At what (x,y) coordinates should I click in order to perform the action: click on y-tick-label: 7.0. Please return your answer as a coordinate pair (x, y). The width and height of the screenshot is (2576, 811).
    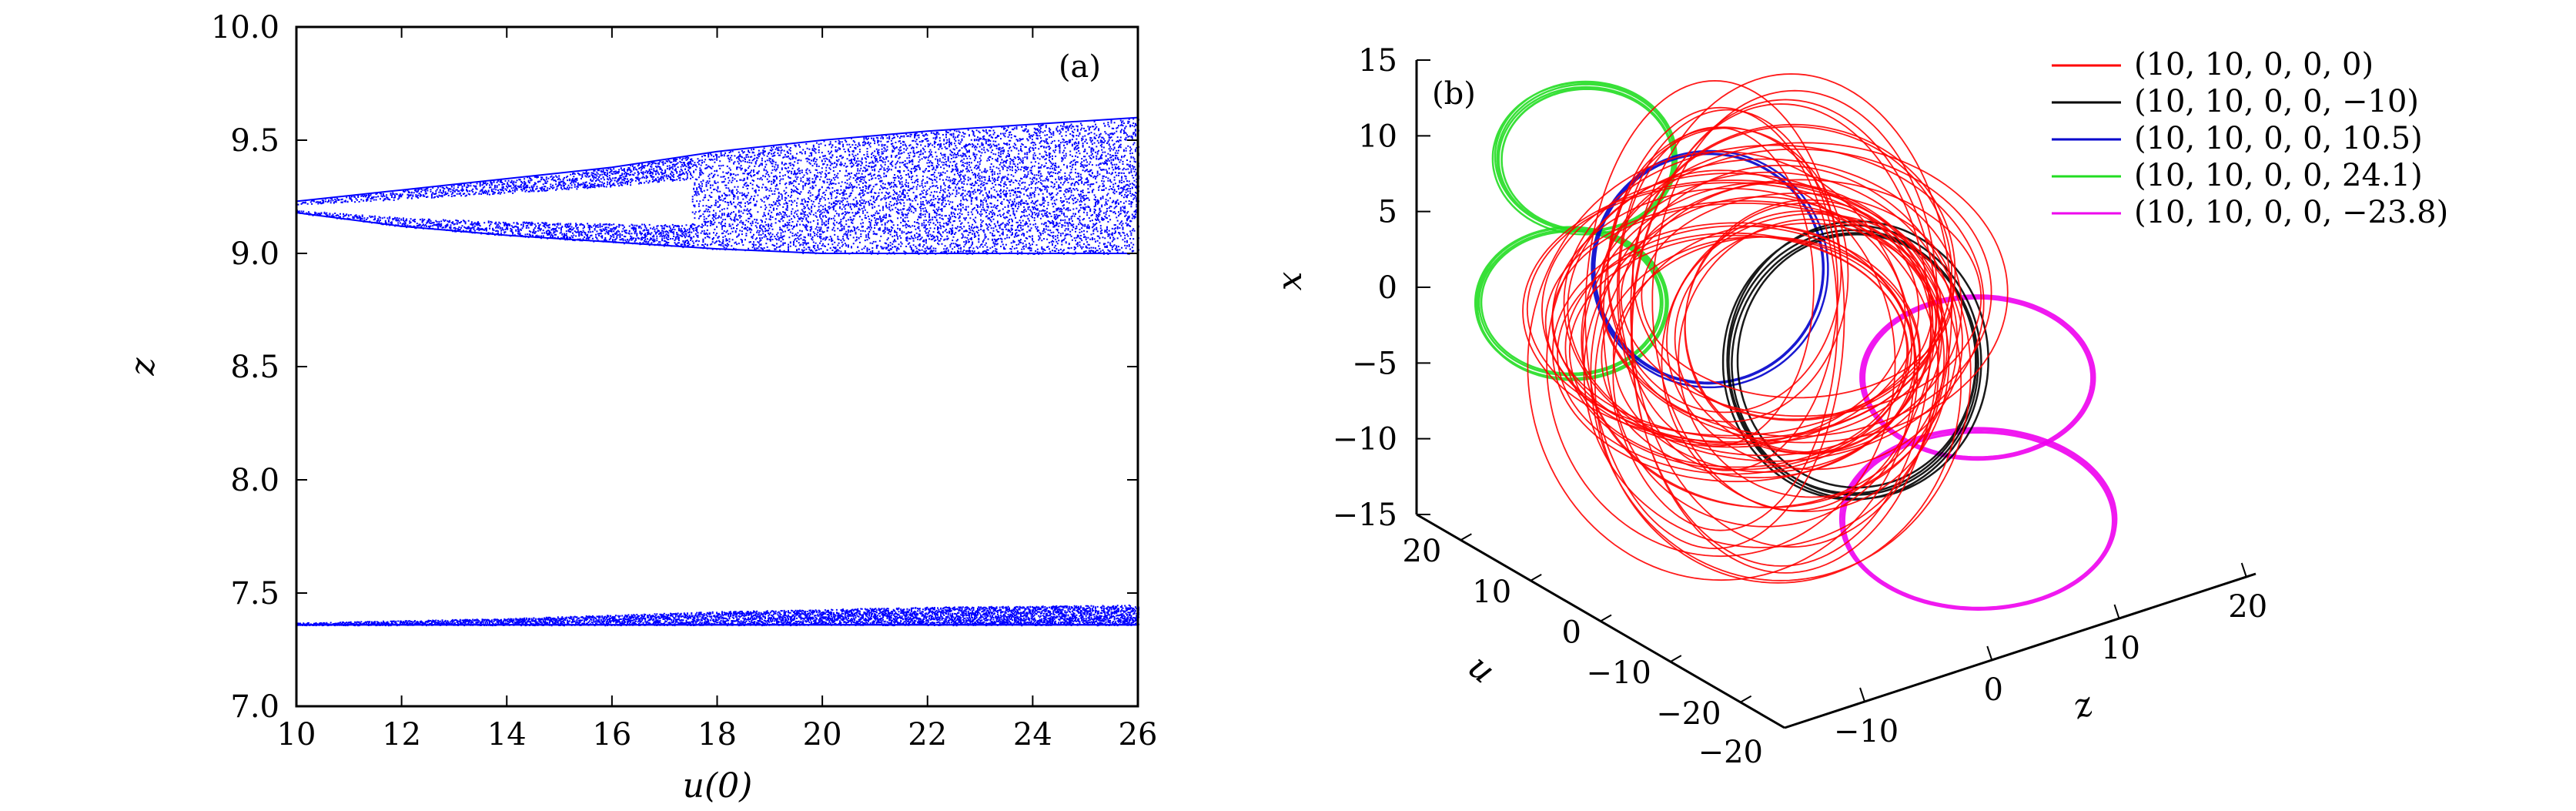
    Looking at the image, I should click on (255, 707).